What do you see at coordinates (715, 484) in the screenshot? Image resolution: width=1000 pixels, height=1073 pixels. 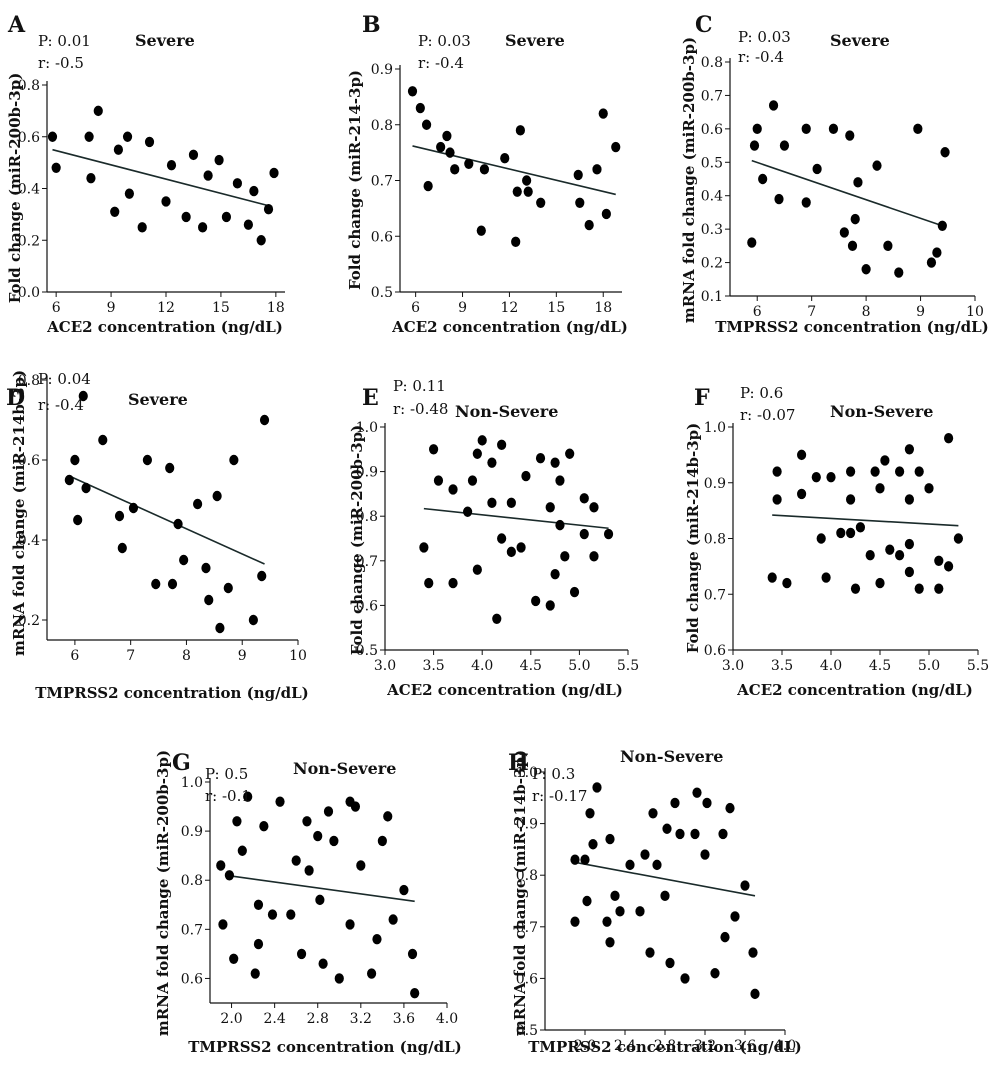 I see `y-tick-label: 0.9` at bounding box center [715, 484].